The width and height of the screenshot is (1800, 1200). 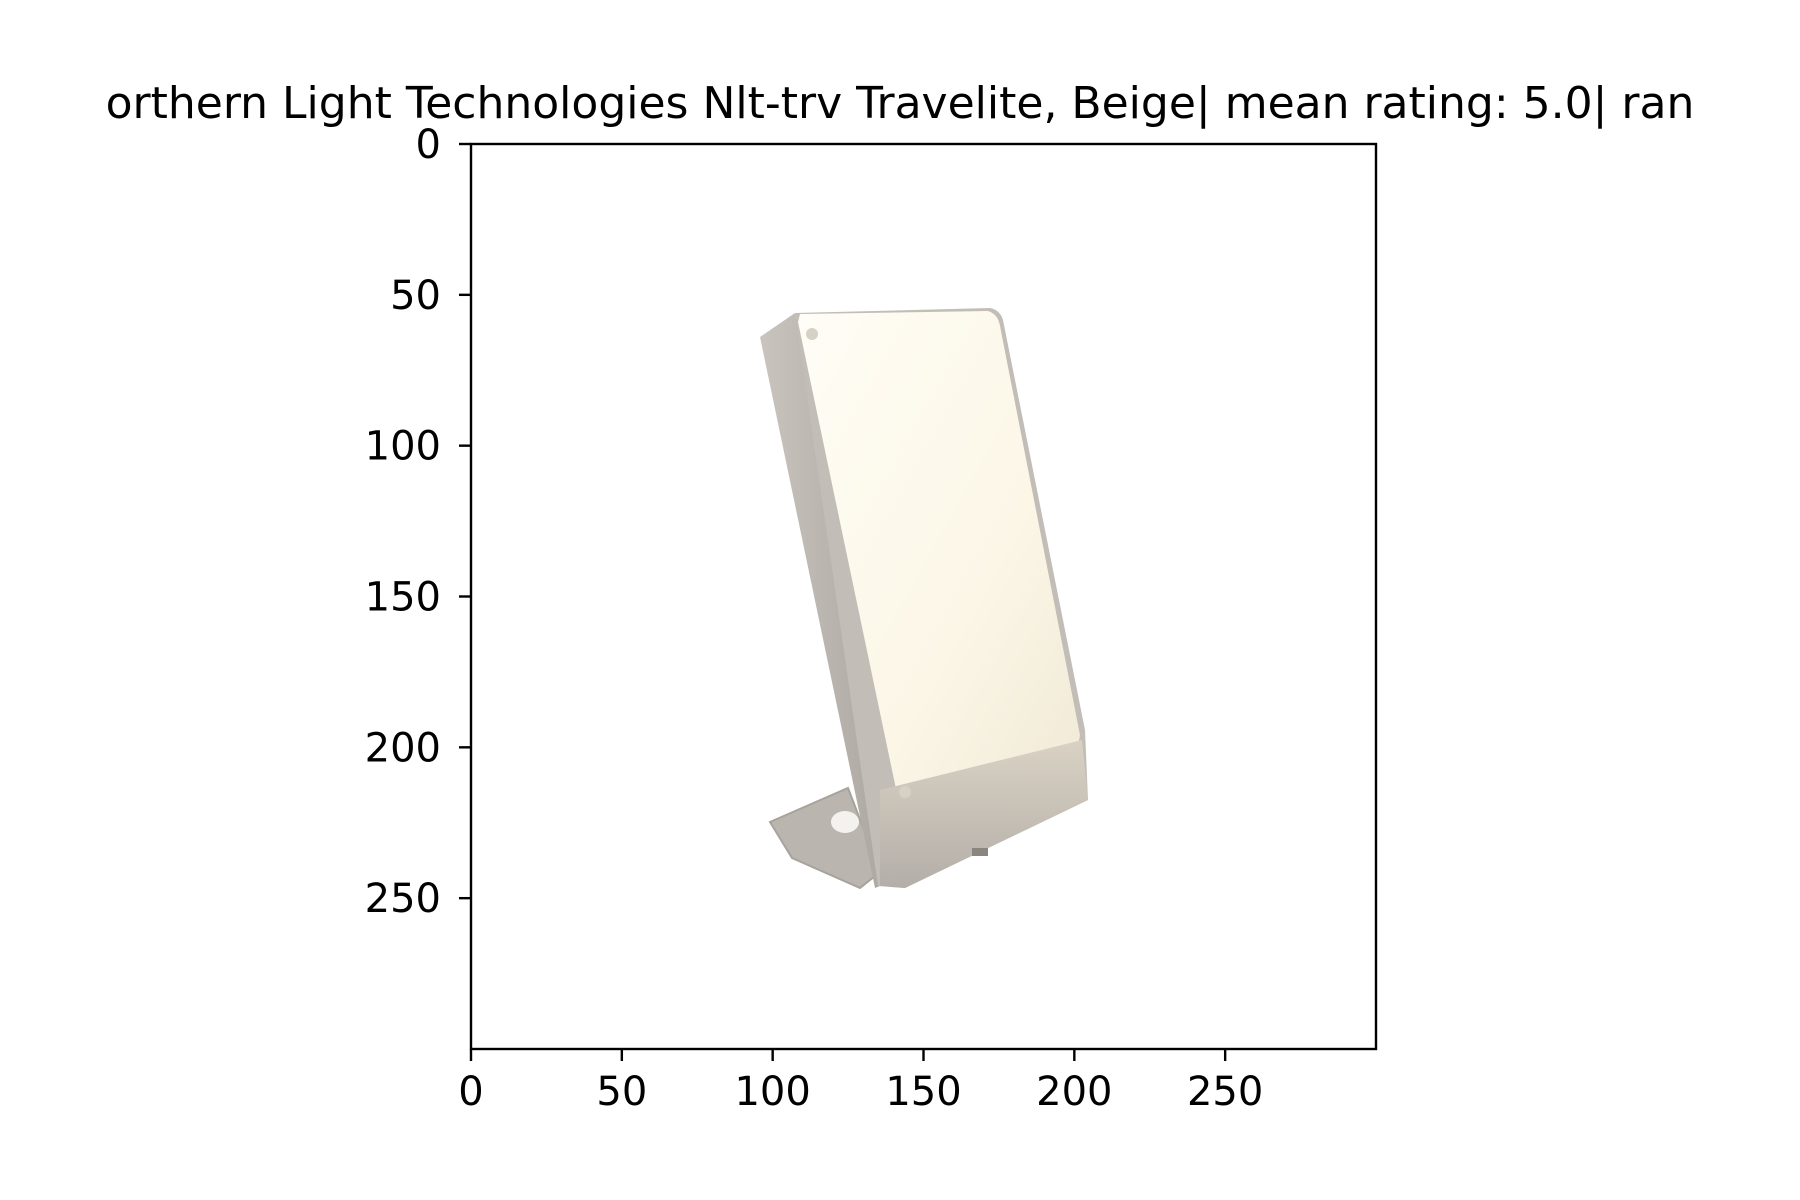 I want to click on lamp-screw-bottom, so click(x=905, y=792).